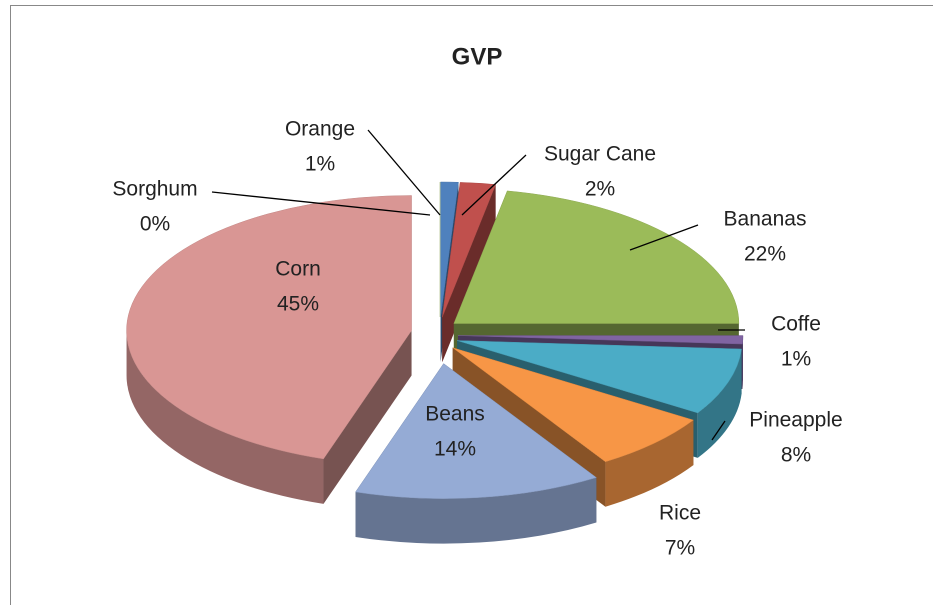 This screenshot has height=605, width=933. I want to click on value-label: 7%, so click(680, 548).